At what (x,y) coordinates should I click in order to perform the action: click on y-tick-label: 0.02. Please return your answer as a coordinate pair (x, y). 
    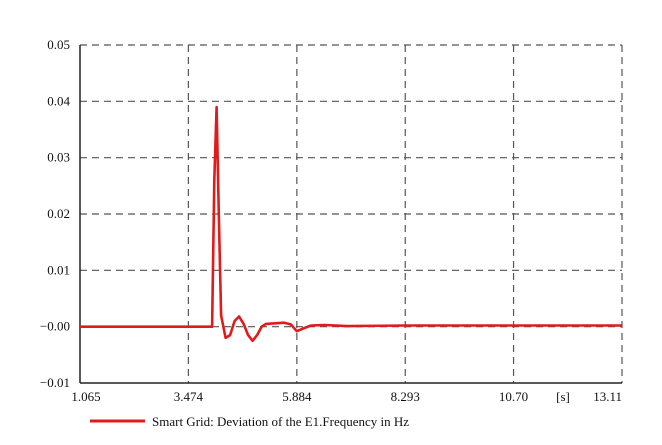
    Looking at the image, I should click on (58, 213).